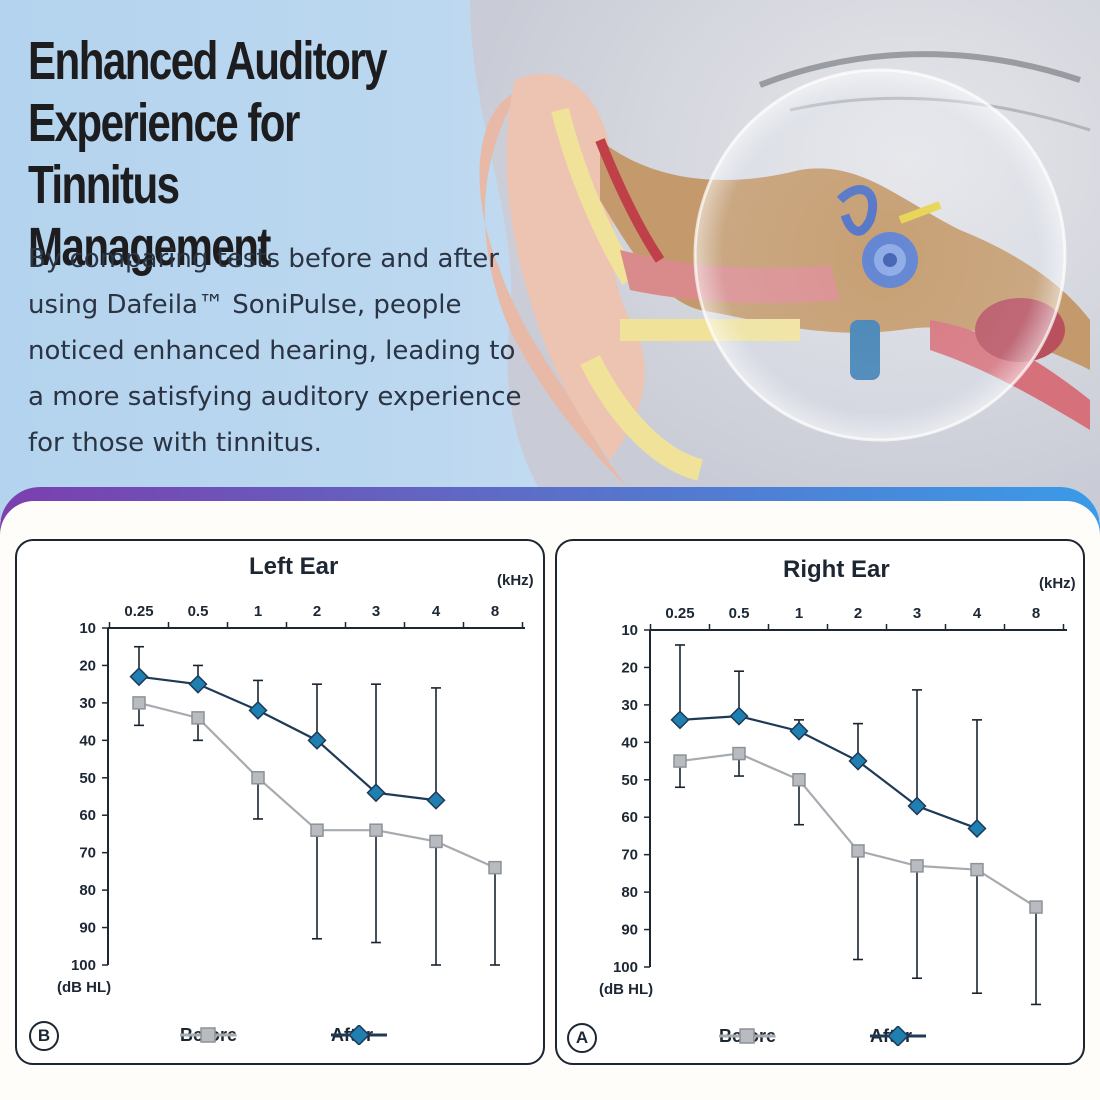  Describe the element at coordinates (44, 1036) in the screenshot. I see `left-ear-badge: B` at that location.